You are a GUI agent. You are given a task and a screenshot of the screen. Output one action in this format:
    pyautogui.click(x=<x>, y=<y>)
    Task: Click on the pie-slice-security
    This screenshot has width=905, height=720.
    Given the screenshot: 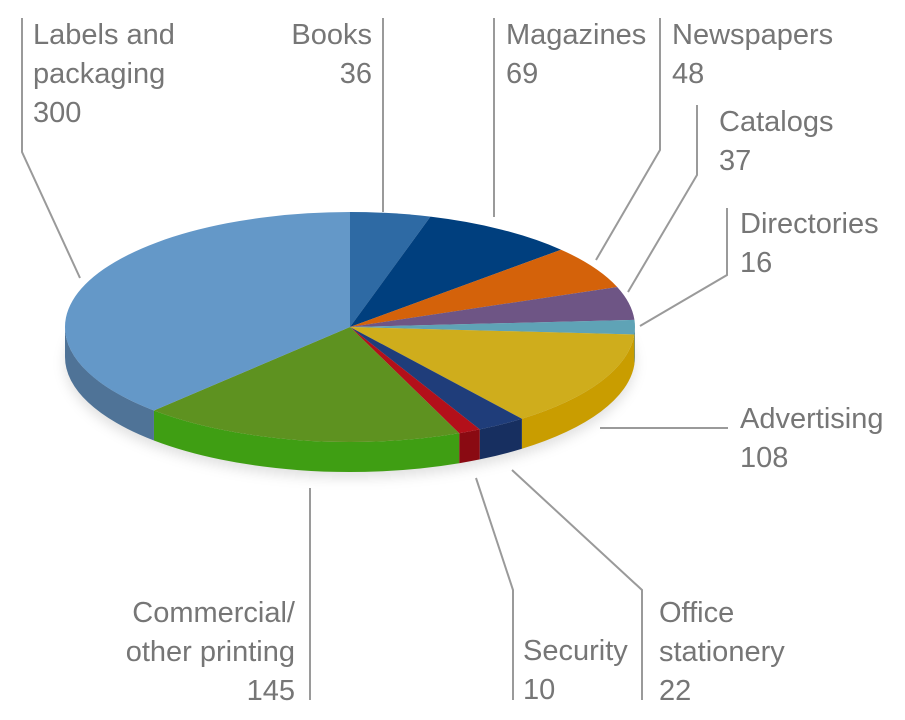 What is the action you would take?
    pyautogui.click(x=415, y=380)
    